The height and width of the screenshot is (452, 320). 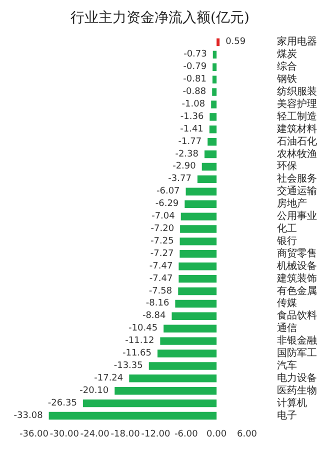 I want to click on data-label: -8.84, so click(x=154, y=316).